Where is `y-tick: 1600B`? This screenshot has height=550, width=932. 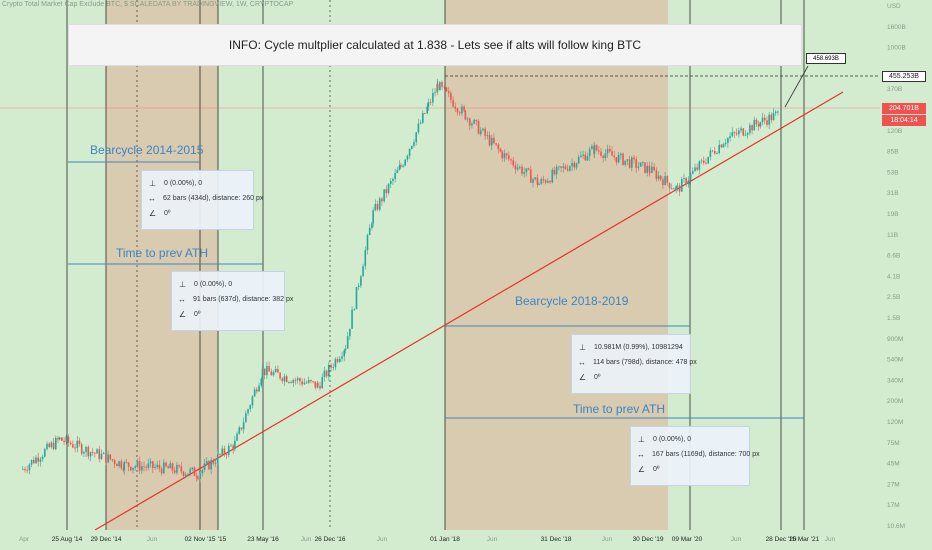 y-tick: 1600B is located at coordinates (896, 27).